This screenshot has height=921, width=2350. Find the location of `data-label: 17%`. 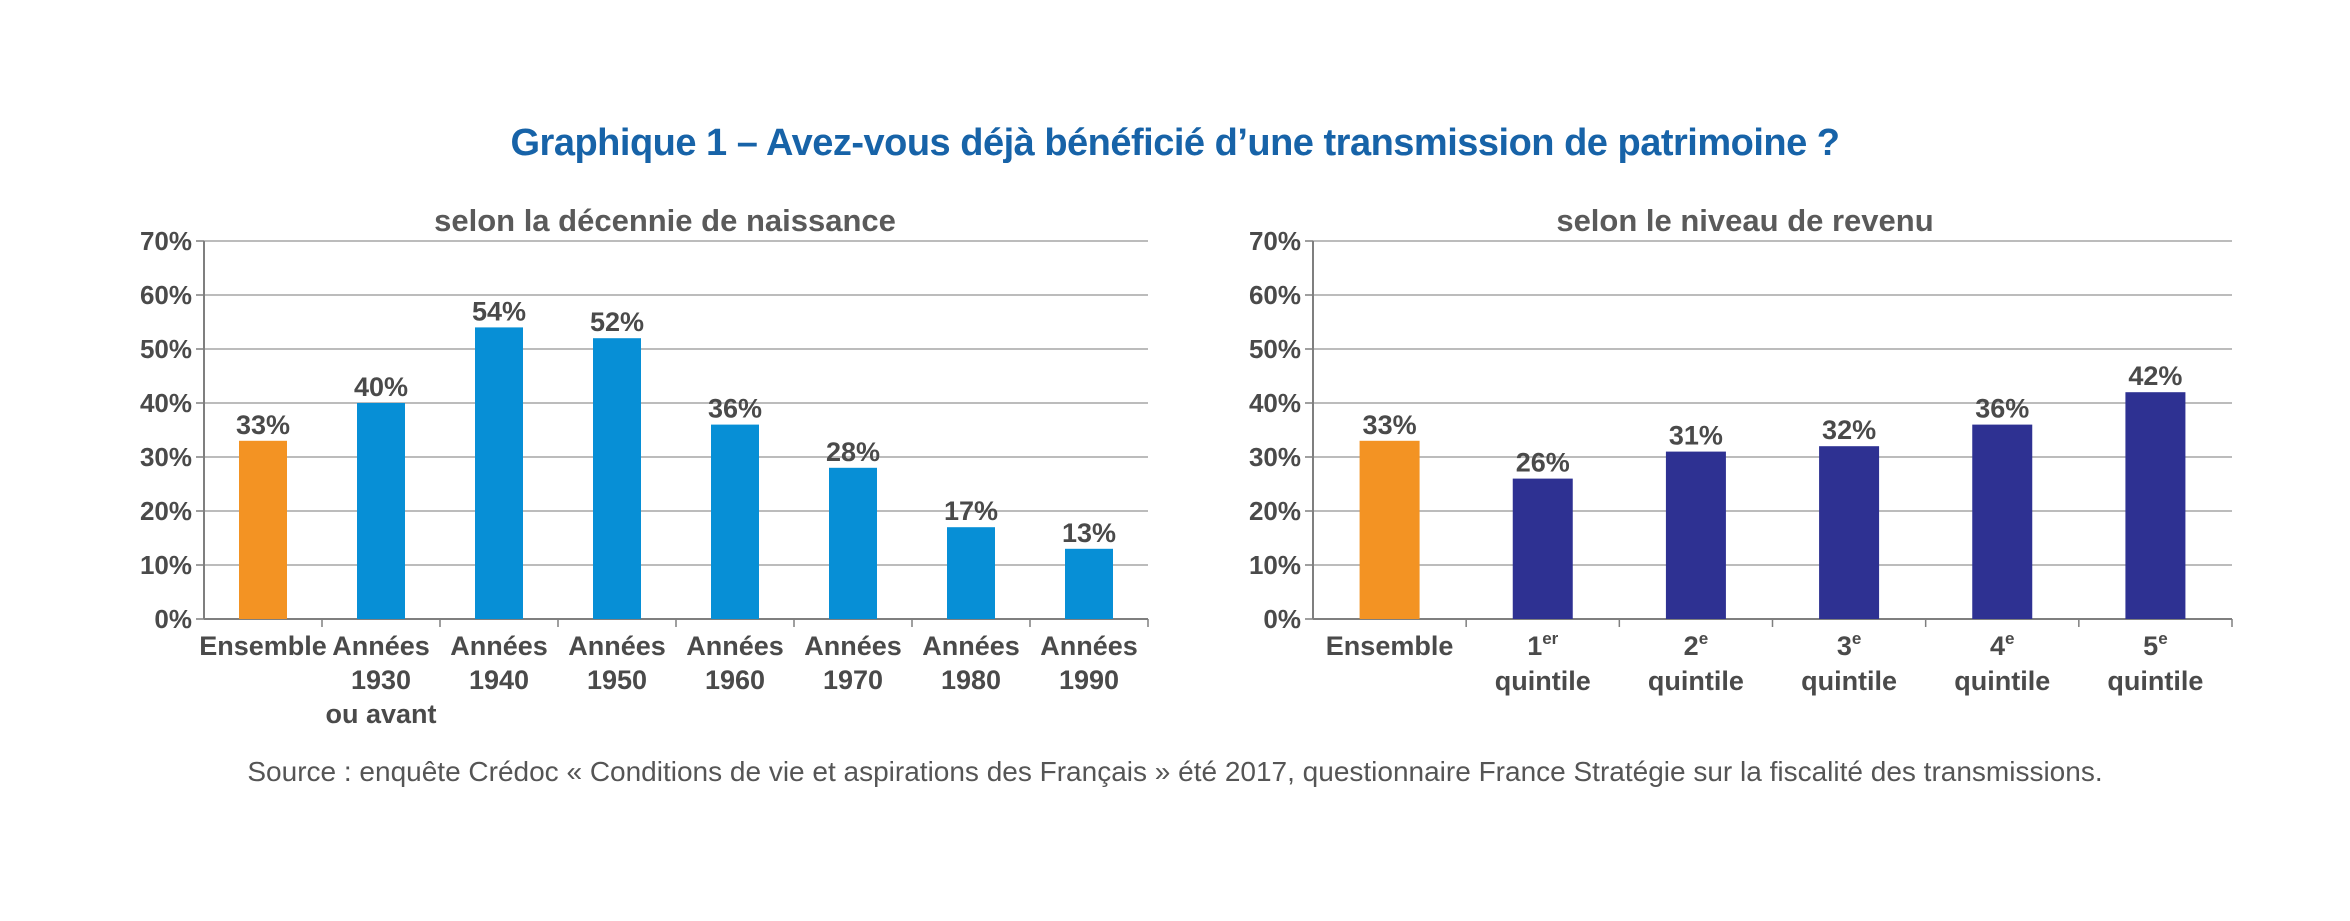

data-label: 17% is located at coordinates (971, 511).